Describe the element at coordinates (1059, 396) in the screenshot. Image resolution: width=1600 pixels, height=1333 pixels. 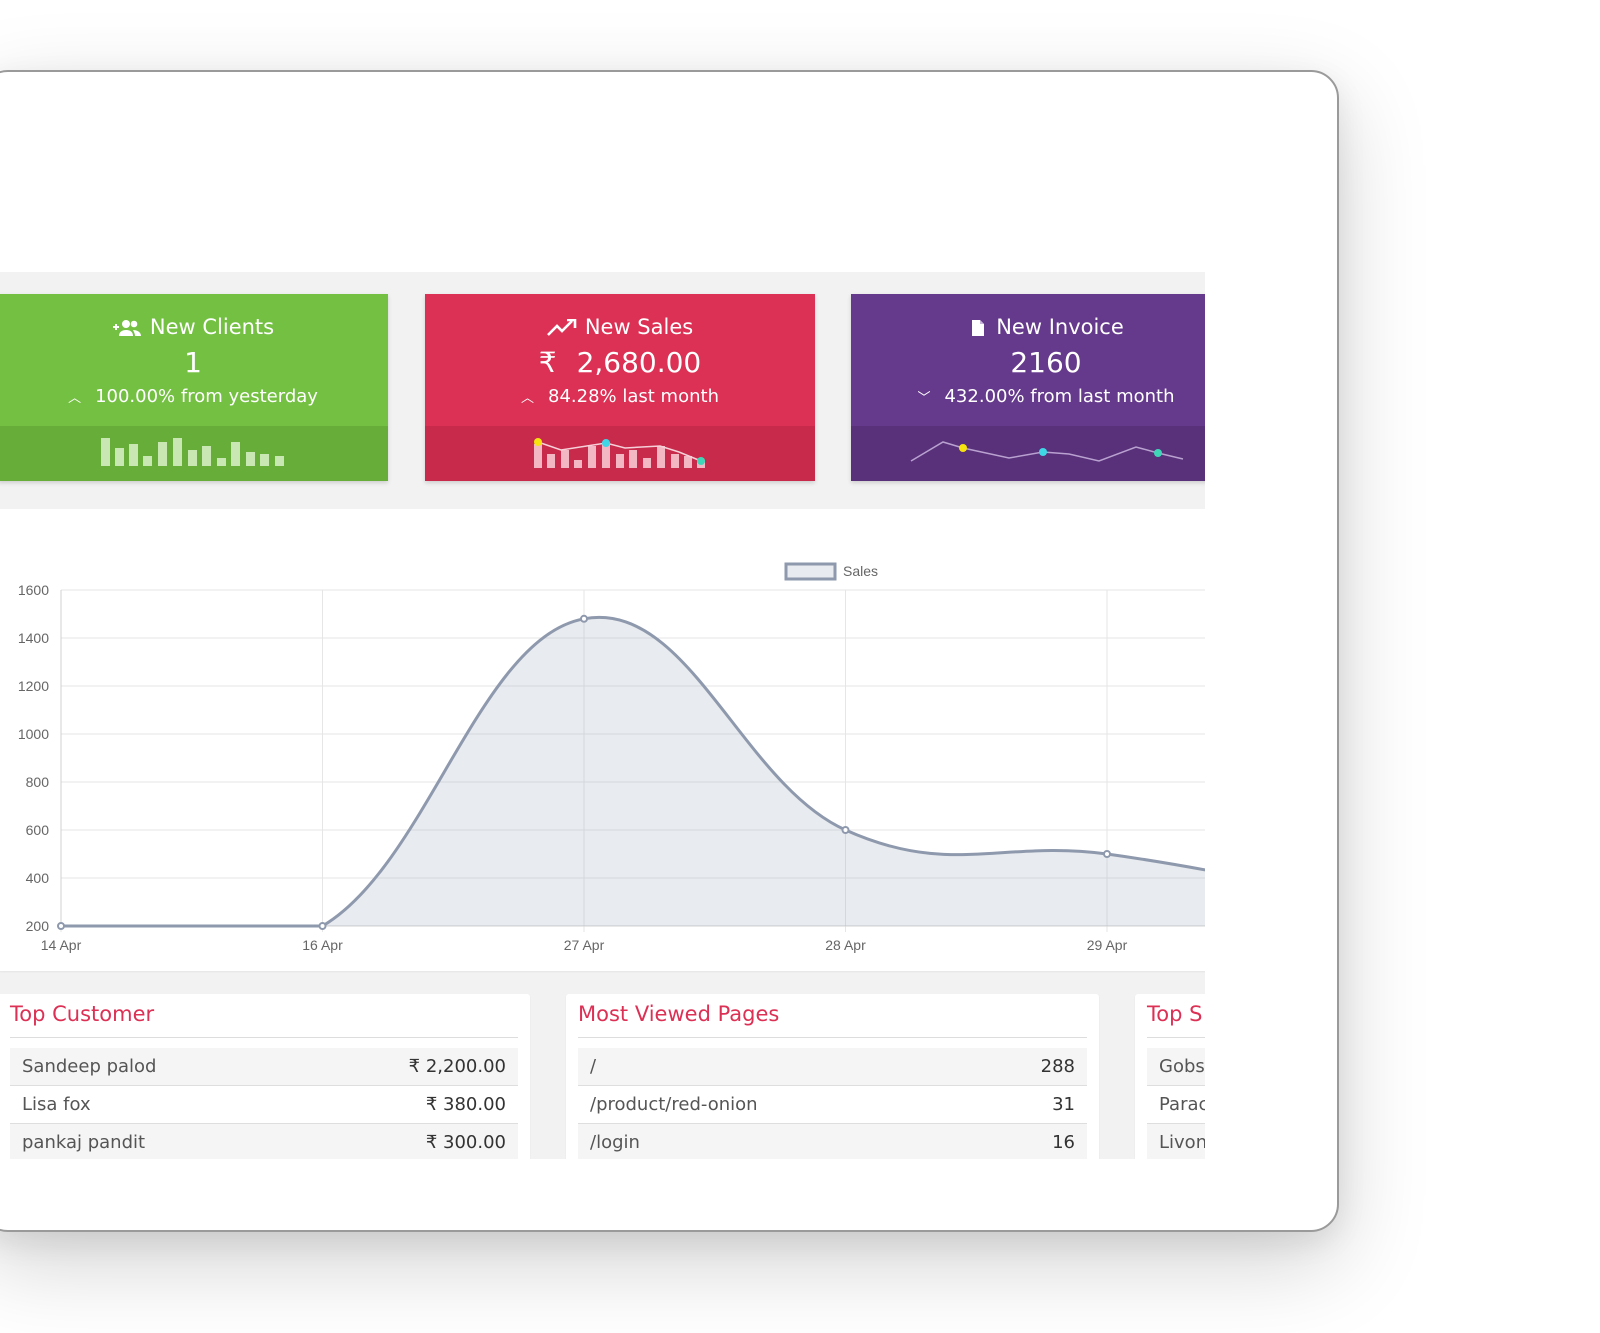
I see `new-invoice-change: 432.00% from last month` at that location.